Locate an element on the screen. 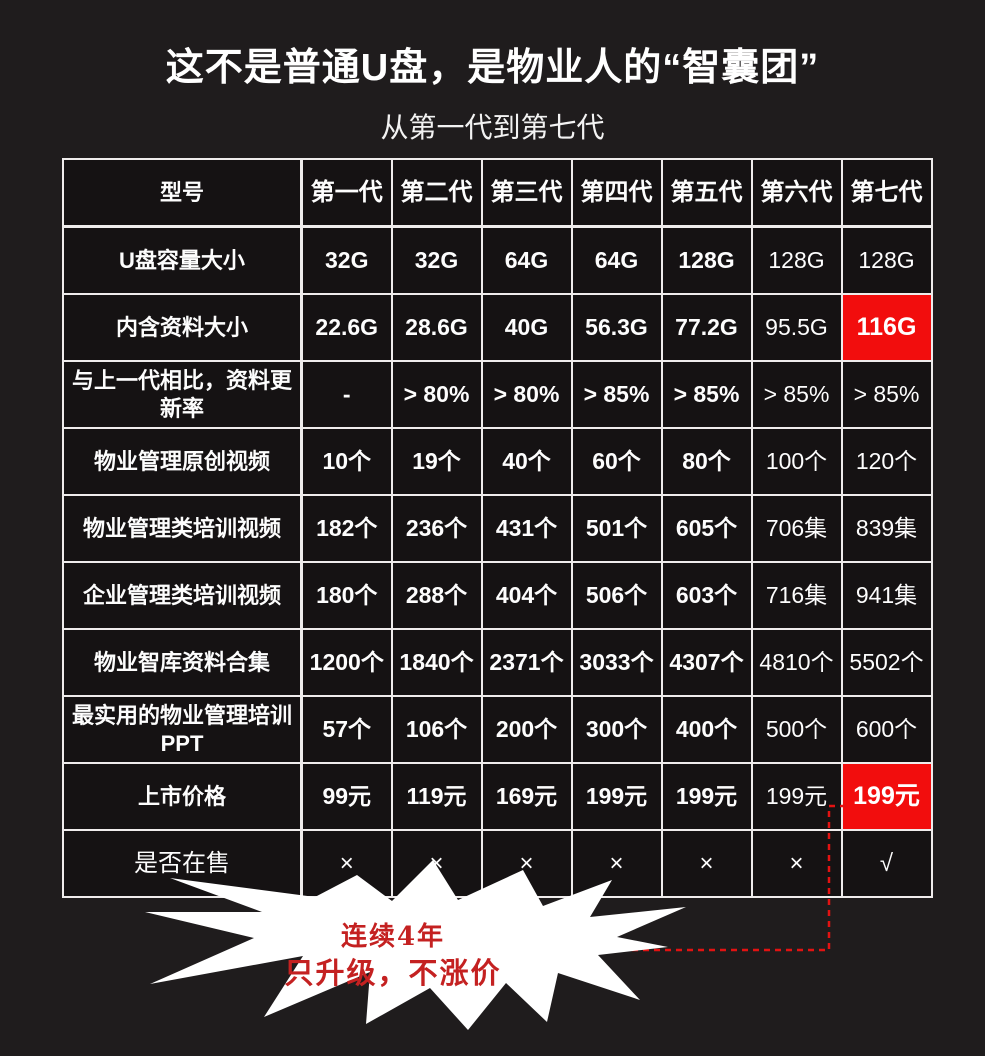  table-cell: 288个 is located at coordinates (436, 595).